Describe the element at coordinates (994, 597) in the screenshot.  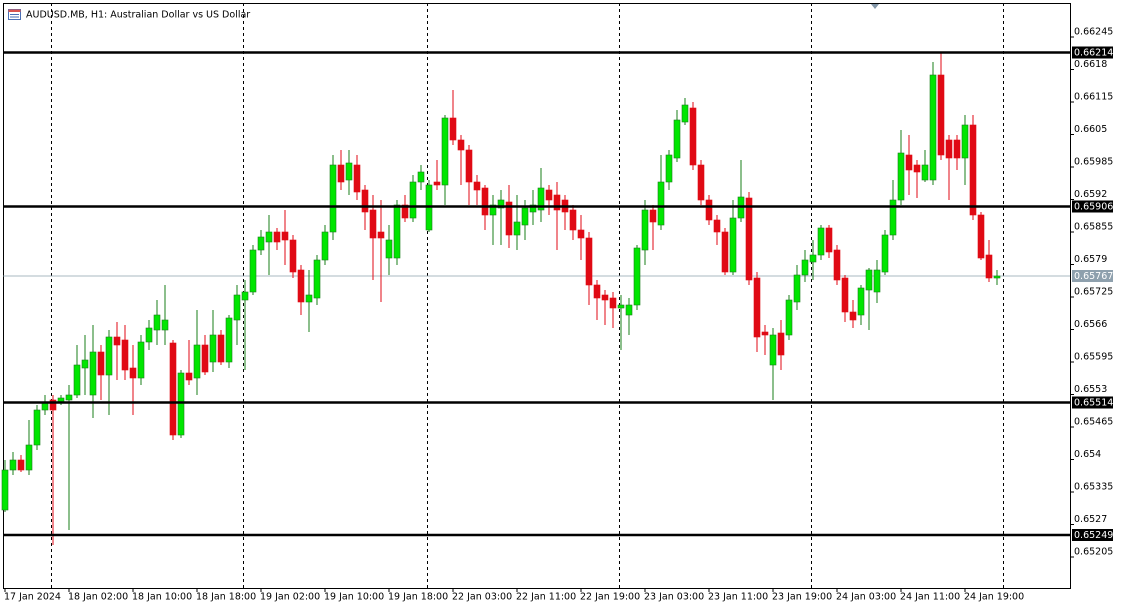
I see `x-tick-label: 24 Jan 19:00` at that location.